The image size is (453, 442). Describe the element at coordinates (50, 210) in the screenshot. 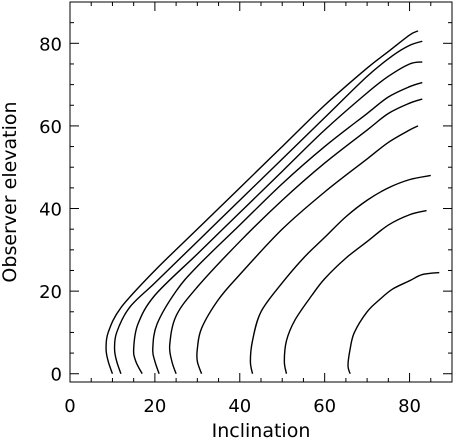

I see `y-tick-label: 40` at that location.